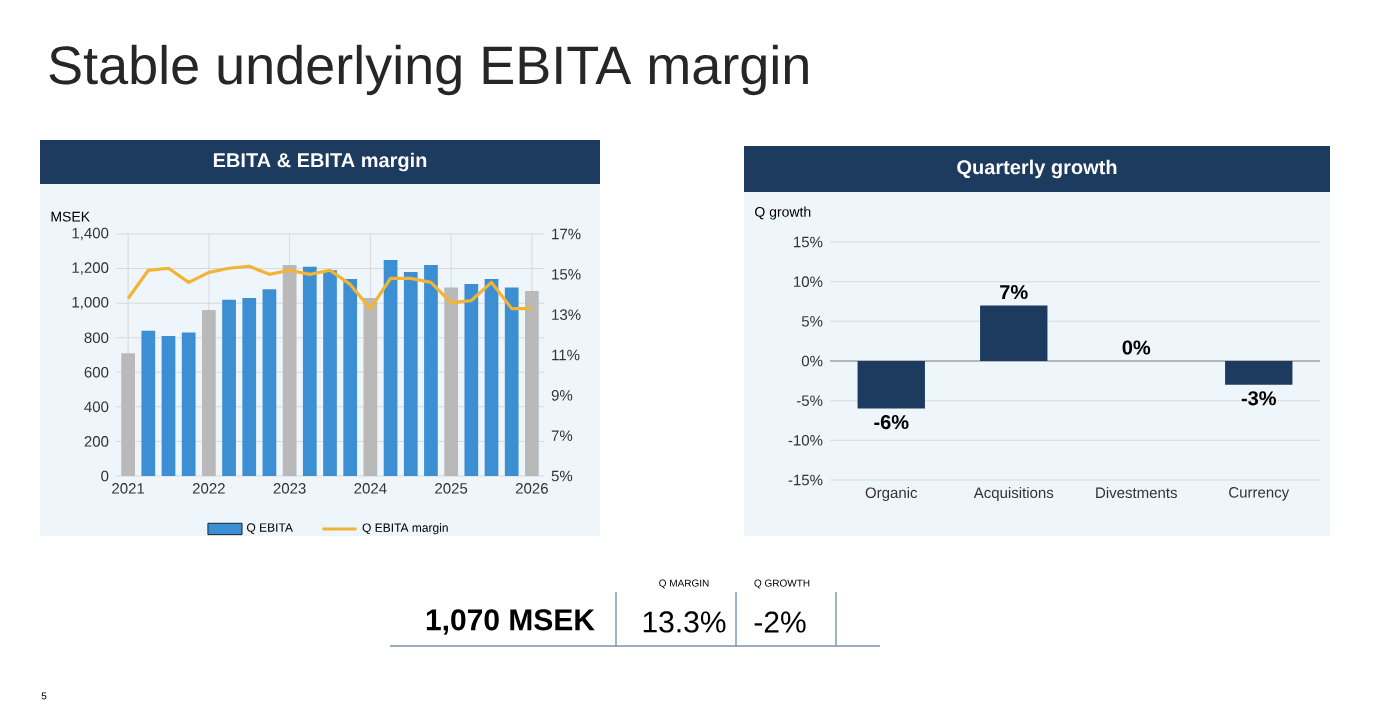 This screenshot has height=728, width=1380. I want to click on text: 1,070 MSEK, so click(510, 622).